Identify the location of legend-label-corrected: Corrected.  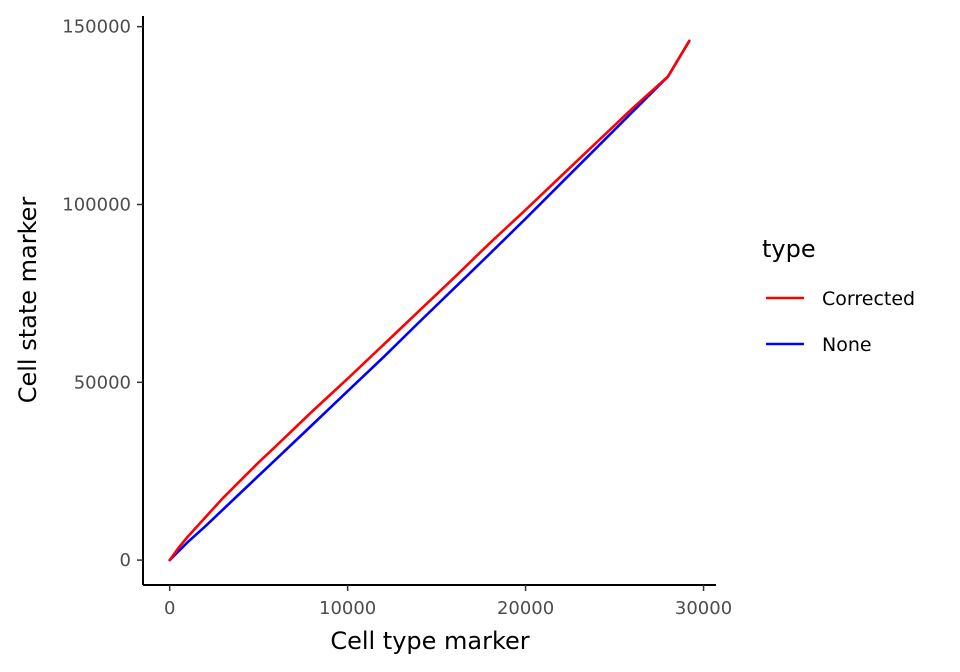
(868, 299).